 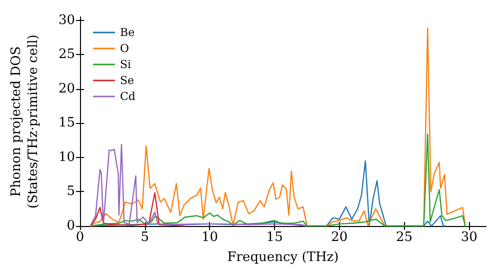 What do you see at coordinates (66, 157) in the screenshot?
I see `y-tick-label: 10` at bounding box center [66, 157].